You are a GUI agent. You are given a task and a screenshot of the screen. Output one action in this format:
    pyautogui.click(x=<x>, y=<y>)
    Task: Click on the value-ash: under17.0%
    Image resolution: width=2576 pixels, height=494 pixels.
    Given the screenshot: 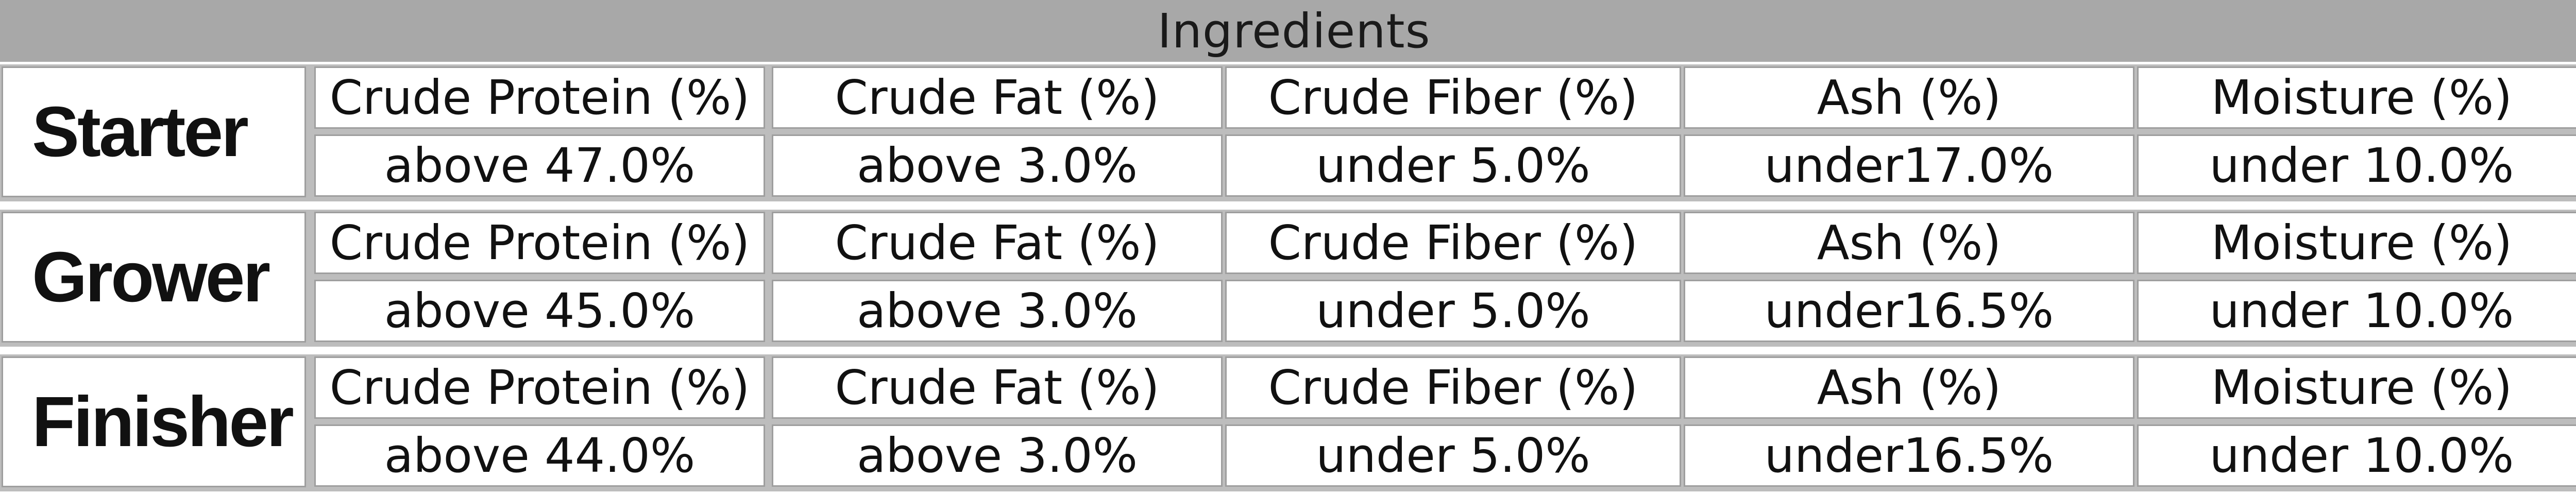 What is the action you would take?
    pyautogui.click(x=1909, y=166)
    